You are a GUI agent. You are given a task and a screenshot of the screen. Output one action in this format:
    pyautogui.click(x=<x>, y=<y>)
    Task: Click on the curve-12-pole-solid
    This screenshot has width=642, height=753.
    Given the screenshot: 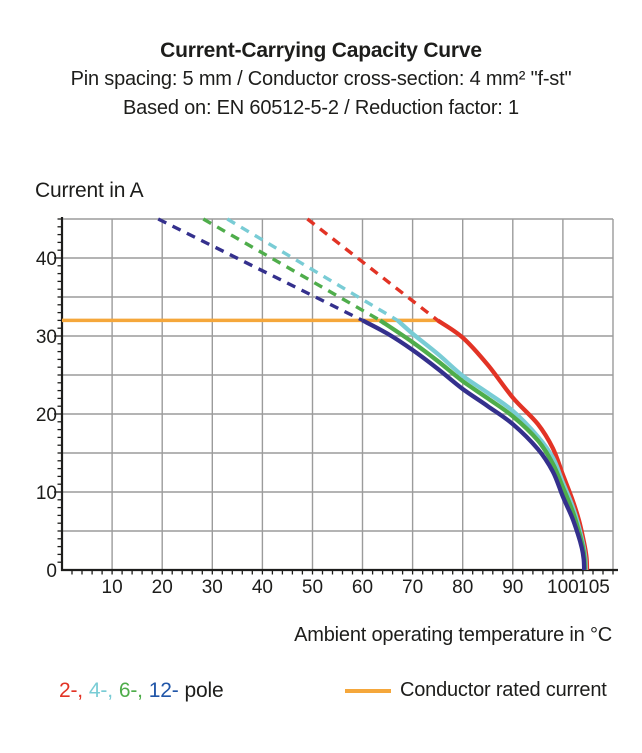 What is the action you would take?
    pyautogui.click(x=474, y=444)
    